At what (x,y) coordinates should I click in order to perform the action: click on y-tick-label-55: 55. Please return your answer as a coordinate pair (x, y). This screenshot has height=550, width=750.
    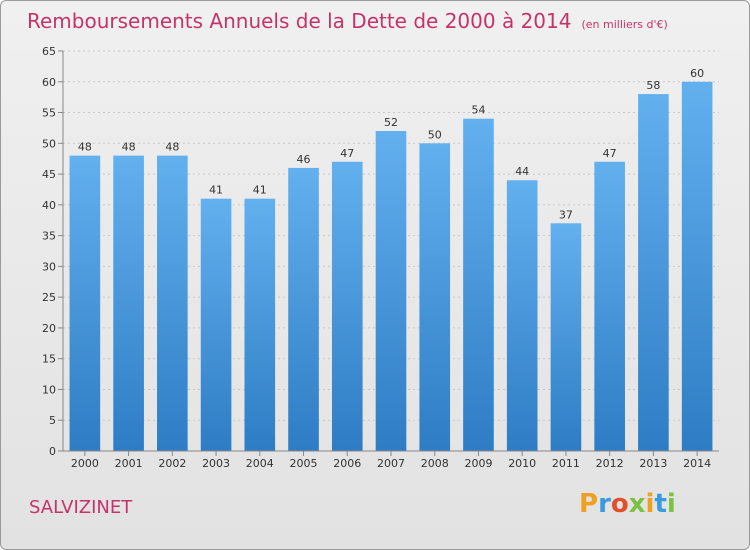
    Looking at the image, I should click on (49, 113).